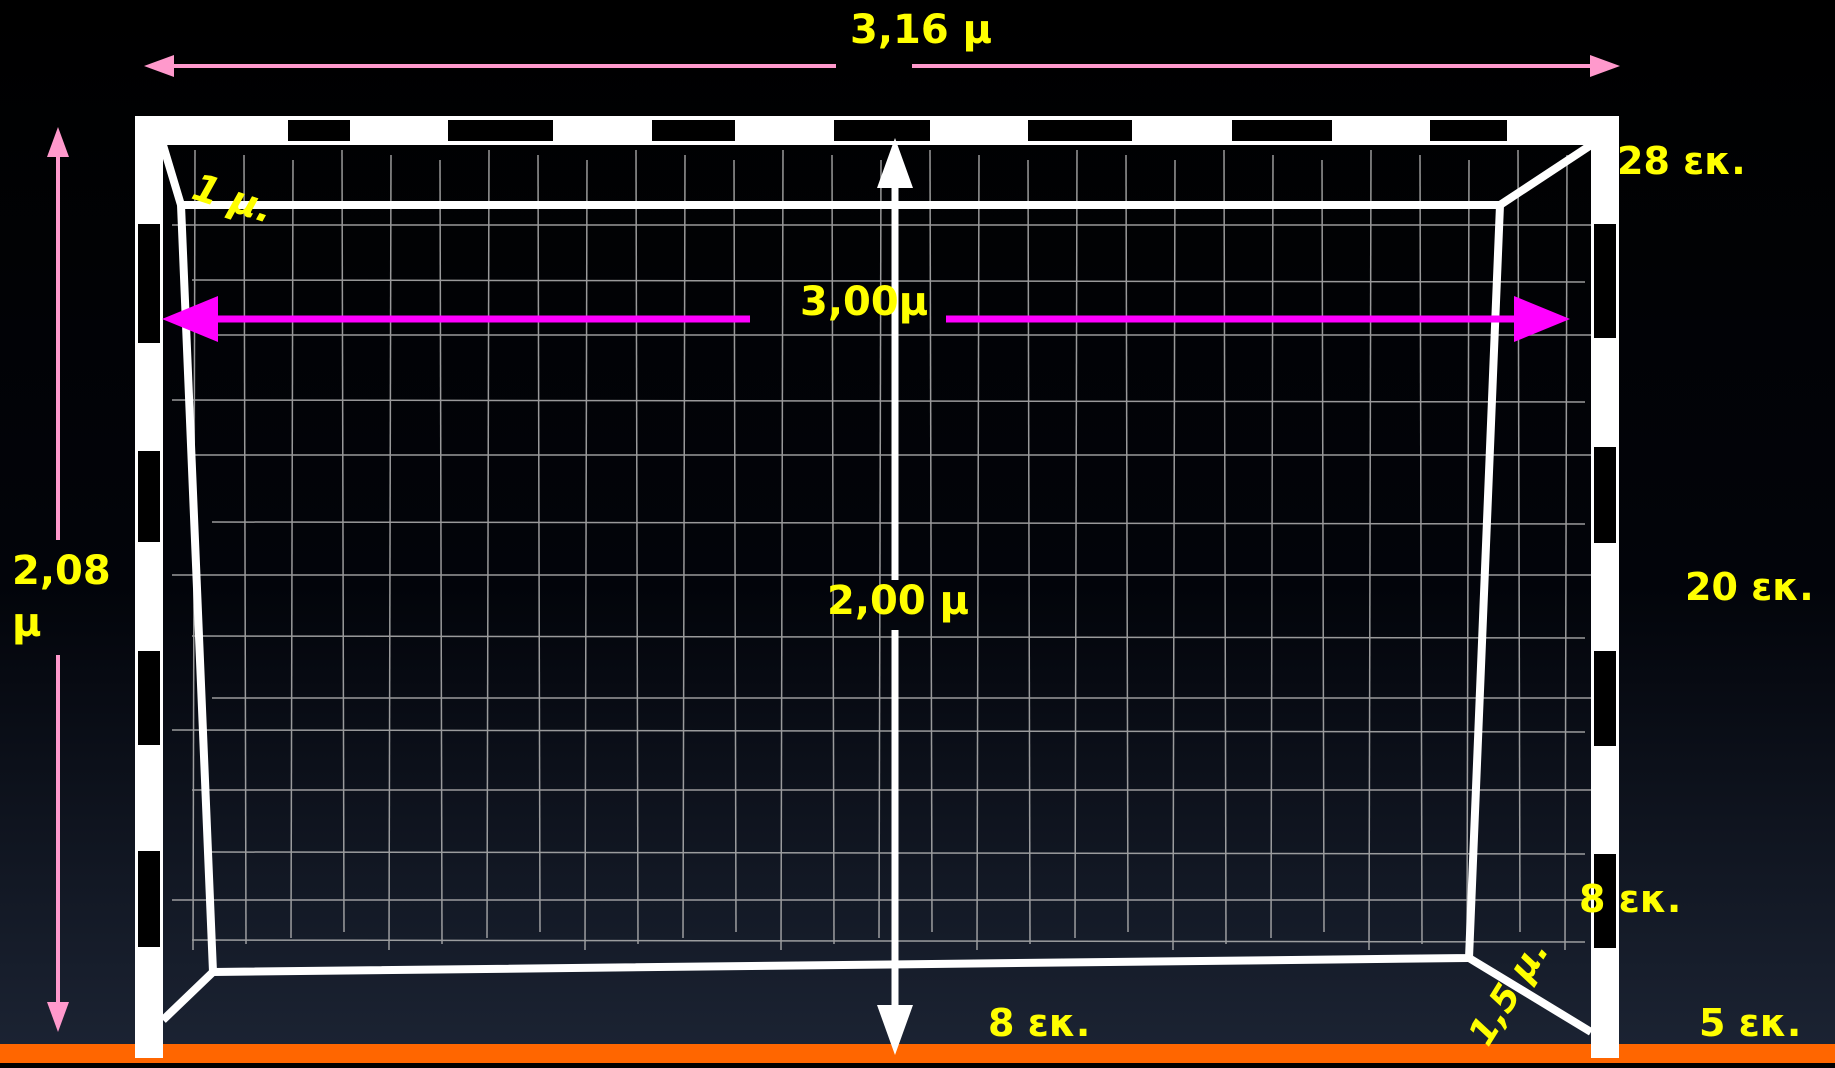 This screenshot has width=1835, height=1068. Describe the element at coordinates (58, 142) in the screenshot. I see `total-height-arrowhead-up` at that location.